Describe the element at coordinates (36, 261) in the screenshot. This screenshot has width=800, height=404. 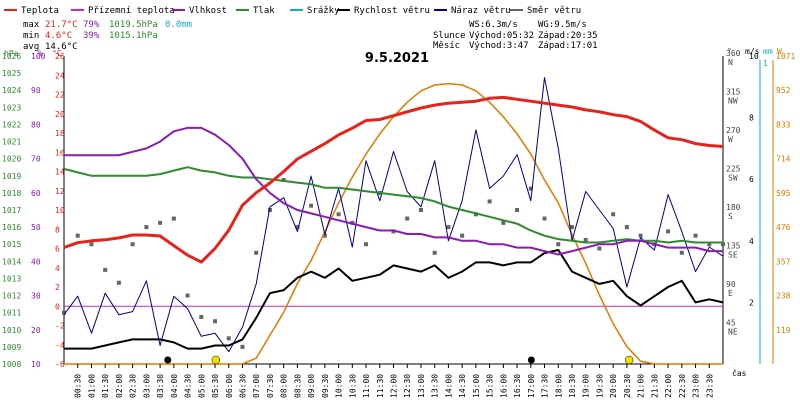
I see `tick-hum-6: 40` at that location.